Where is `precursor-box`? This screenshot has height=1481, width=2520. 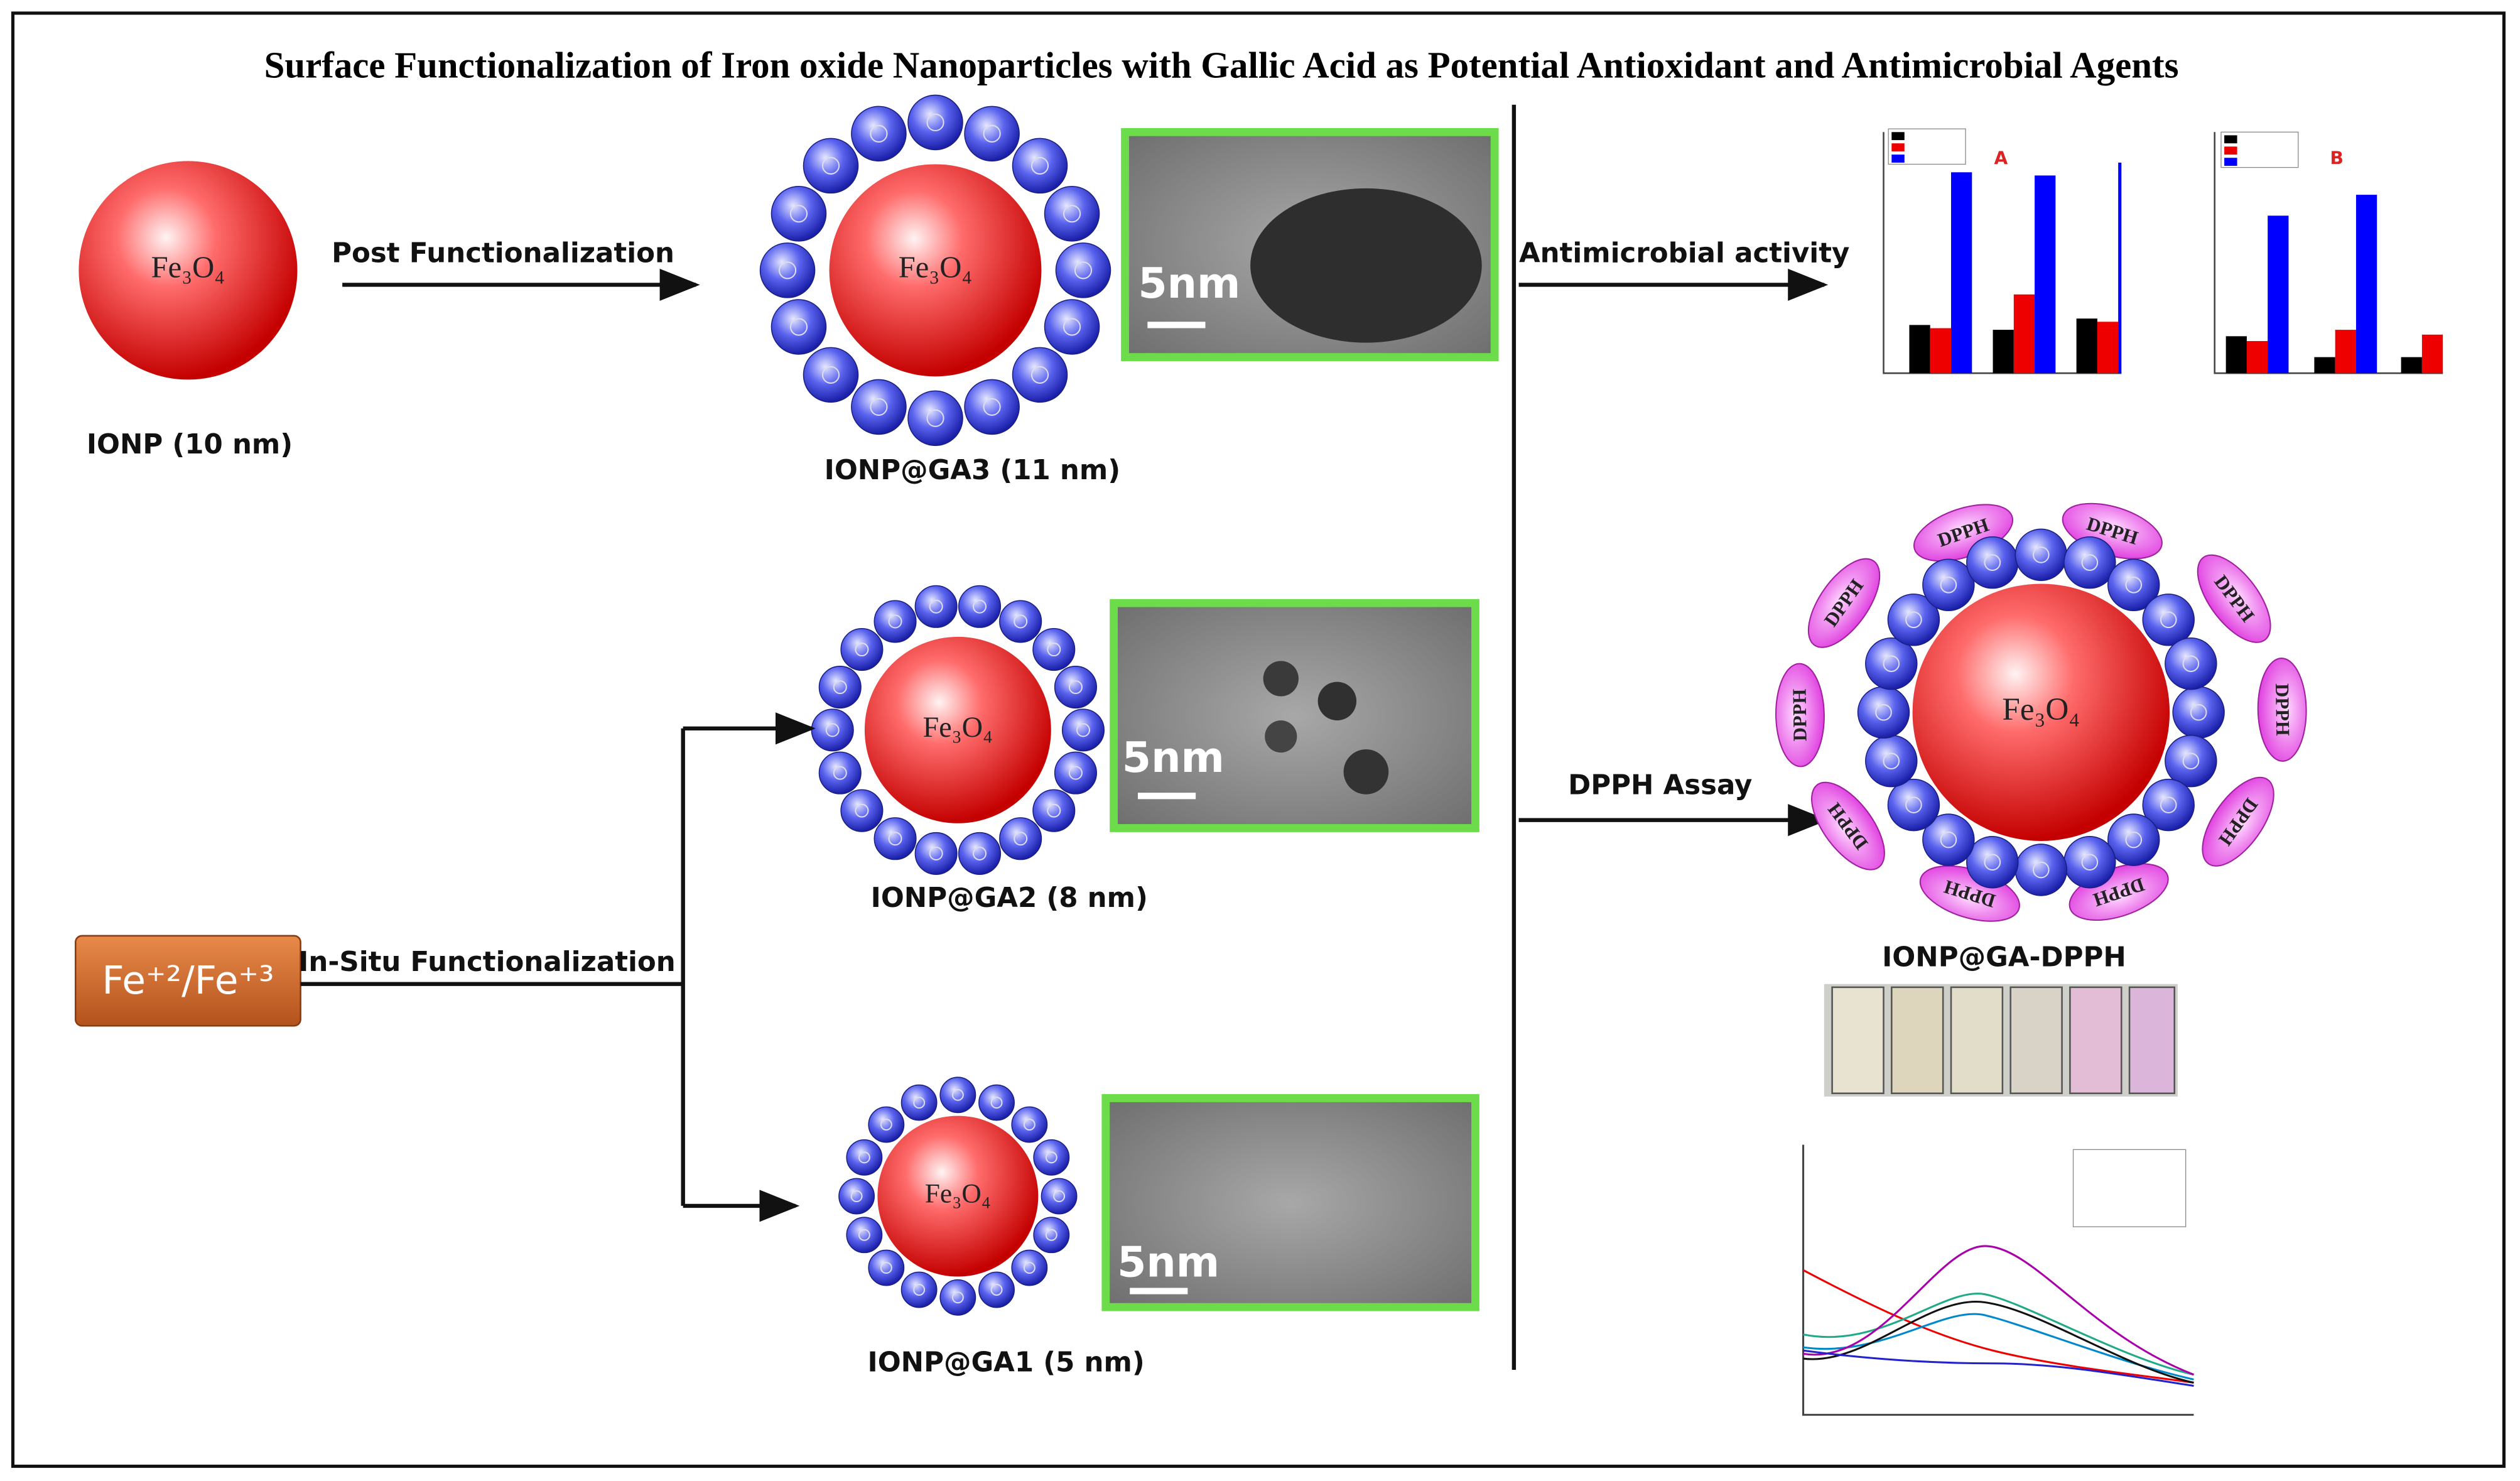 precursor-box is located at coordinates (188, 981).